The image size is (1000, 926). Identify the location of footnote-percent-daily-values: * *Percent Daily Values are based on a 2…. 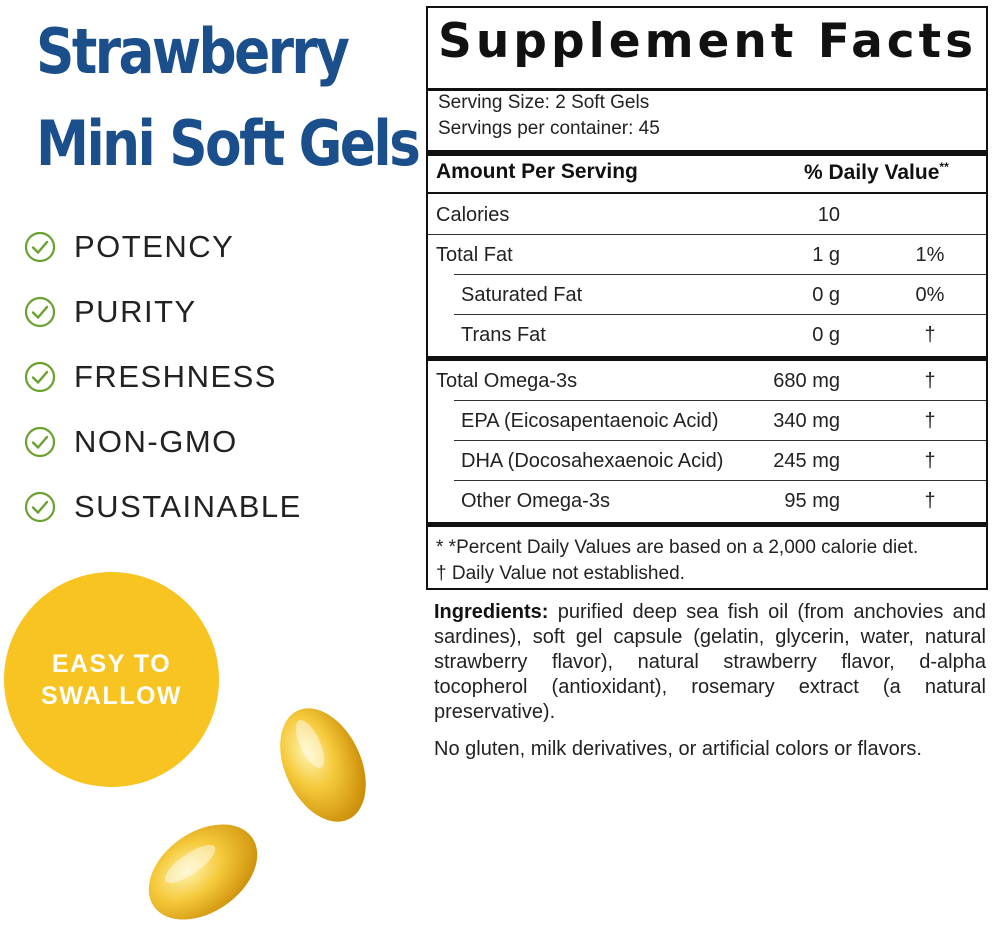
(677, 547).